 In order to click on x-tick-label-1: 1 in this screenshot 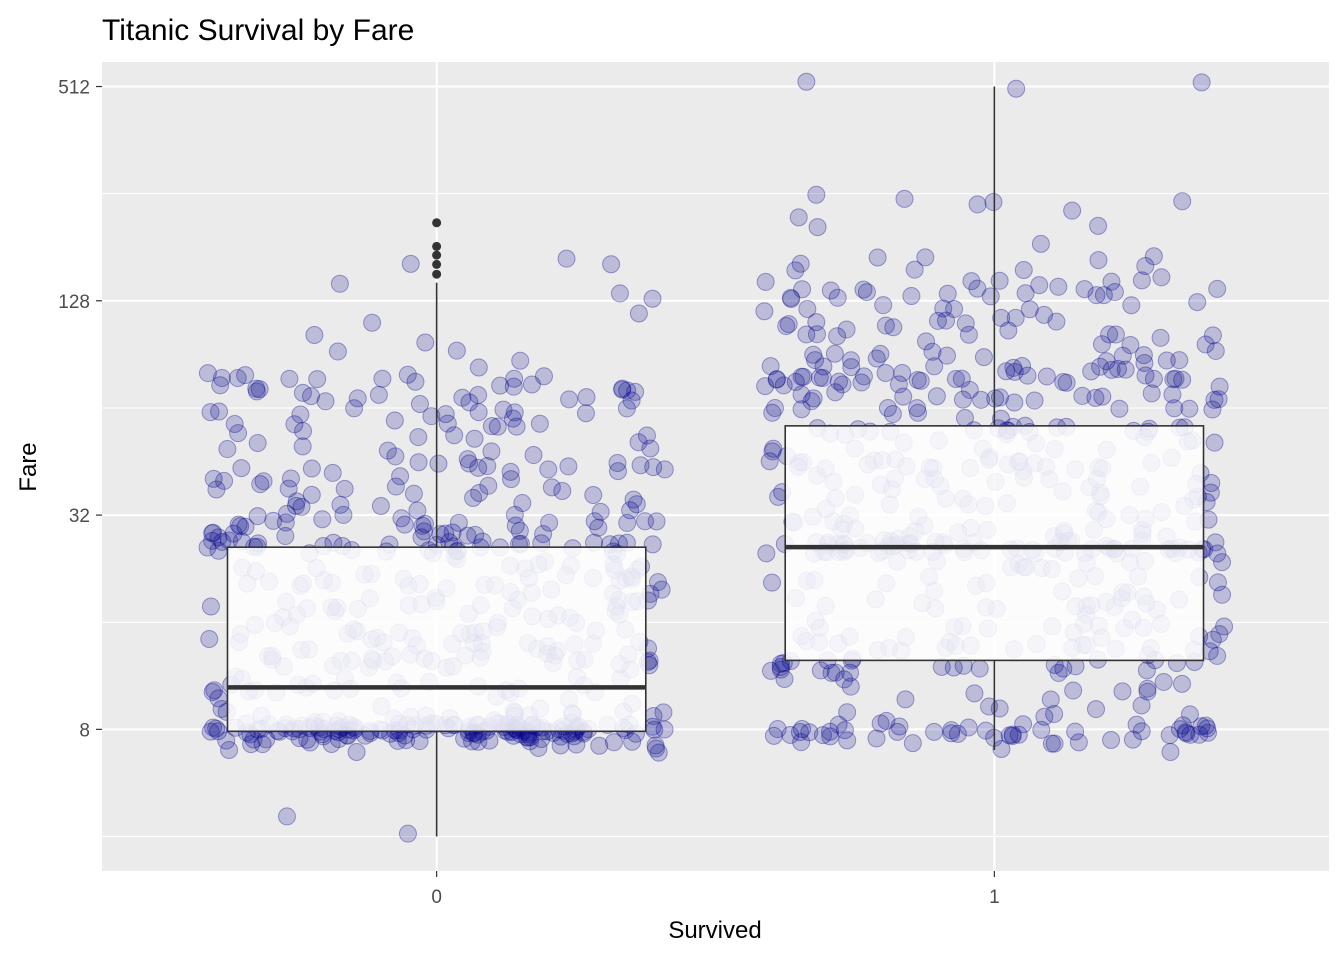, I will do `click(994, 897)`.